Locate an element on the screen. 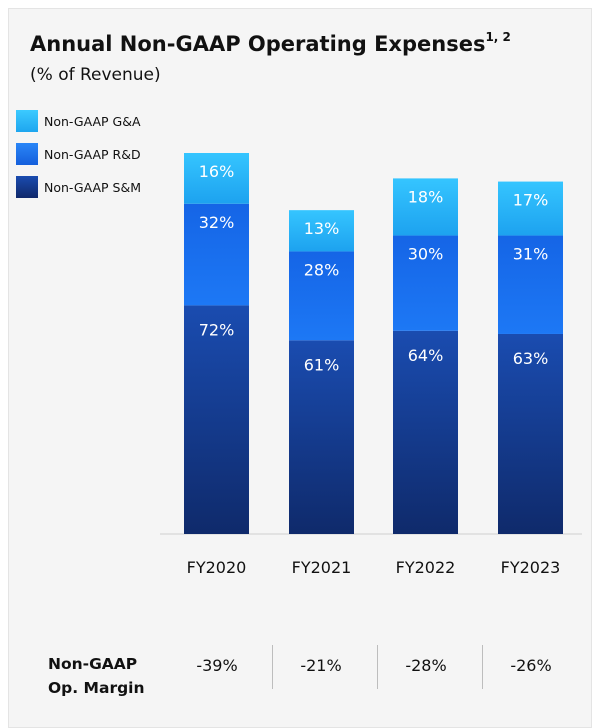  op-margin-value-fy2021: -21% is located at coordinates (321, 665).